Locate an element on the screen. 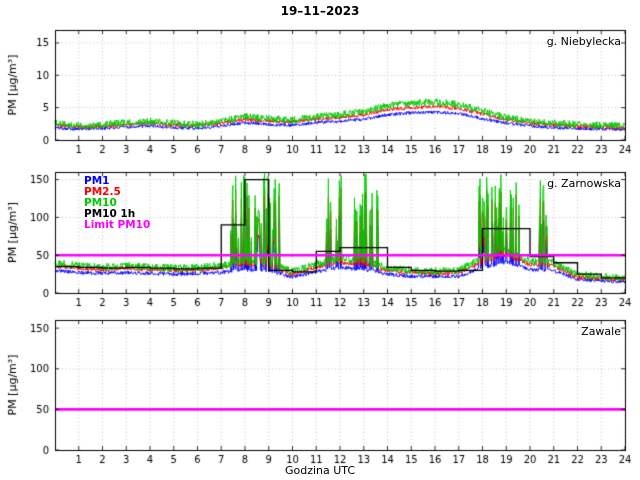  station-label-zarnowska: g. Zarnowska is located at coordinates (584, 183).